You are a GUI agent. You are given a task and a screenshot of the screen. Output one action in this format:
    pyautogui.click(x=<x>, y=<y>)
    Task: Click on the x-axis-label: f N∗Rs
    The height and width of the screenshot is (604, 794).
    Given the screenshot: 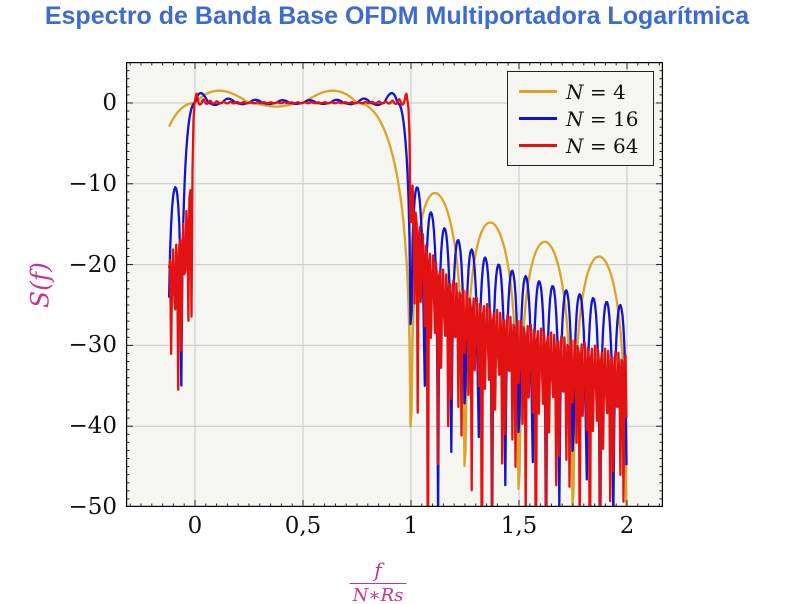 What is the action you would take?
    pyautogui.click(x=378, y=581)
    